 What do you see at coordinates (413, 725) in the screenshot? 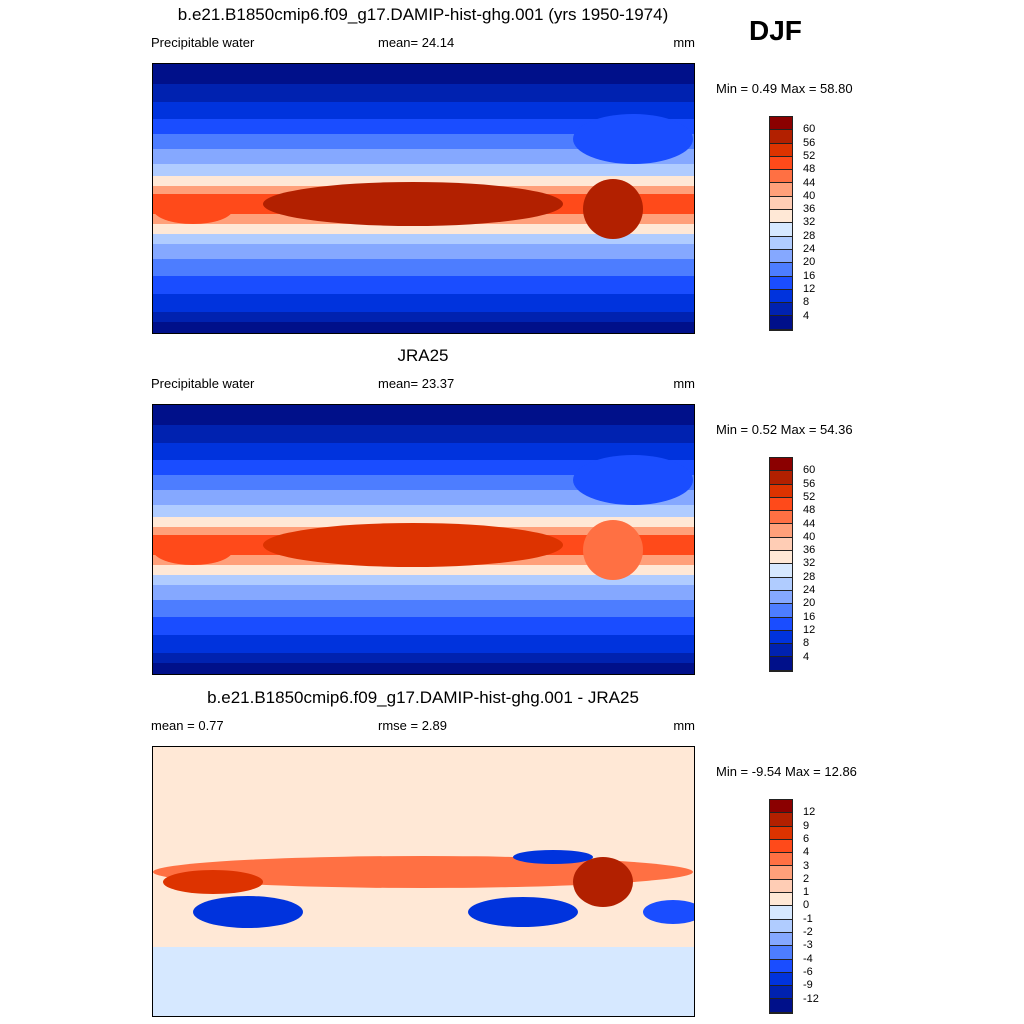
I see `panel-center-label: rmse = 2.89` at bounding box center [413, 725].